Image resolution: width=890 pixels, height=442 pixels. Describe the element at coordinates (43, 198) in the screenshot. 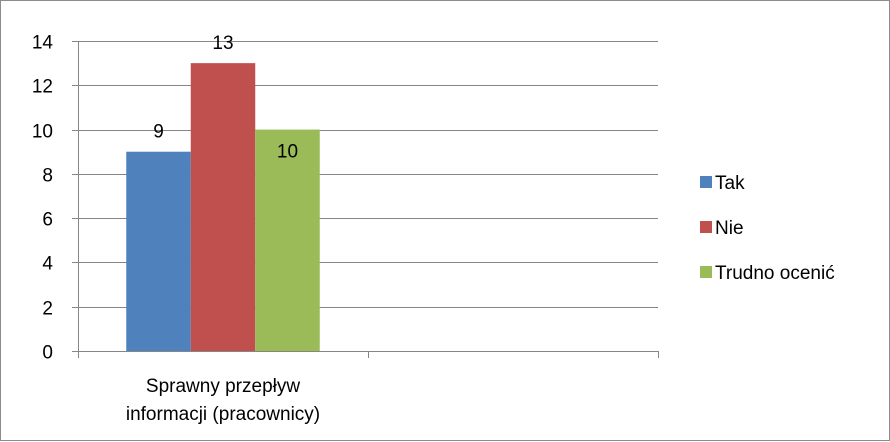

I see `y-tick-labels: 0 2 4 6 8 10 12 14` at that location.